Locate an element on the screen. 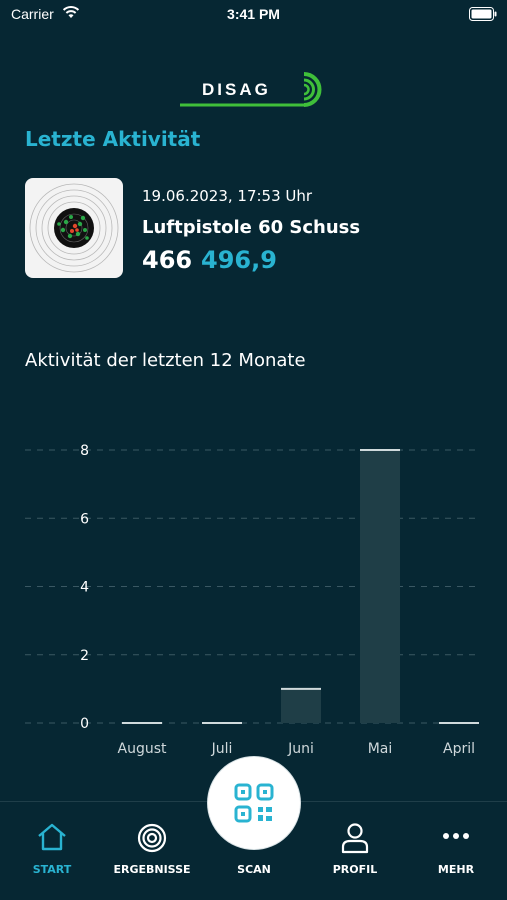  more-dots-icon is located at coordinates (456, 836).